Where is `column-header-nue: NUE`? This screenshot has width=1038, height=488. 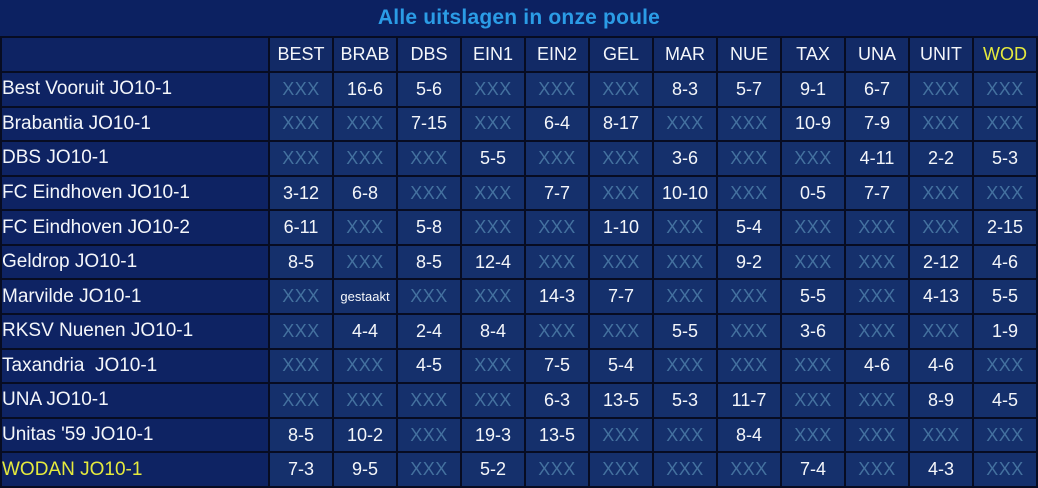
column-header-nue: NUE is located at coordinates (749, 54).